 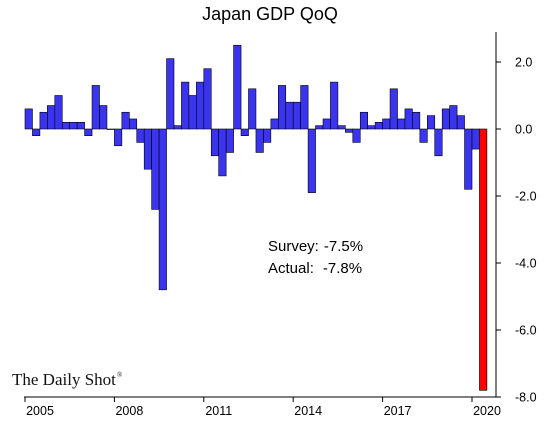 What do you see at coordinates (526, 264) in the screenshot?
I see `y-tick-label: -4.0` at bounding box center [526, 264].